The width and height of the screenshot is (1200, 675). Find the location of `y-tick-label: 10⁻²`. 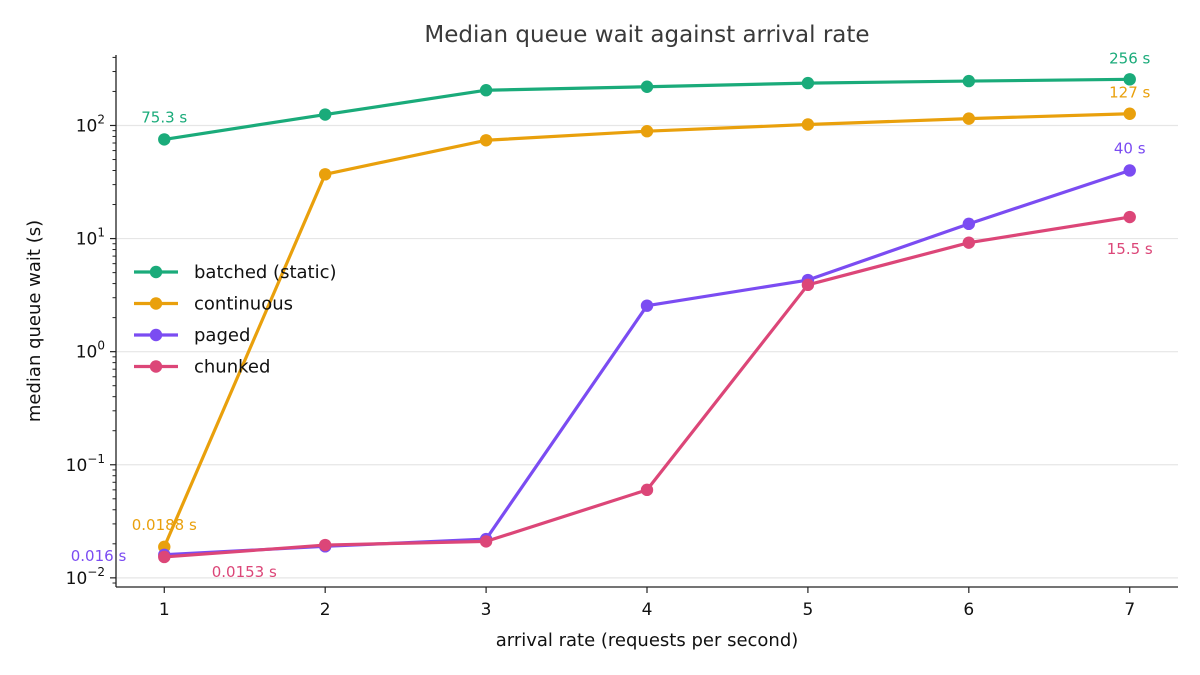

y-tick-label: 10⁻² is located at coordinates (85, 577).